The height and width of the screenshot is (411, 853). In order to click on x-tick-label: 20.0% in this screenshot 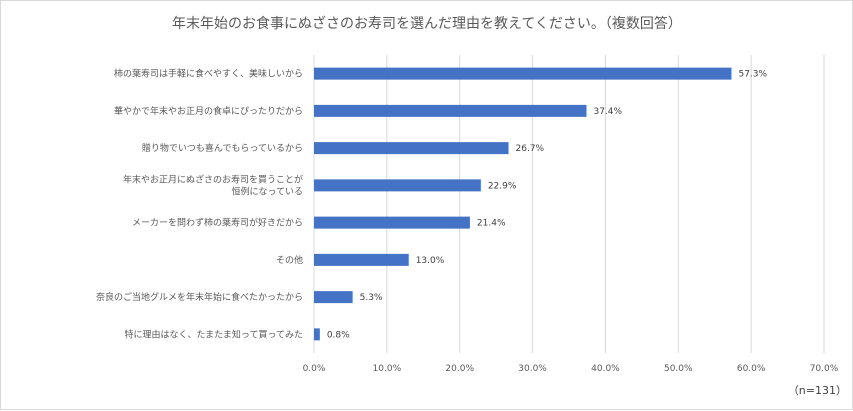, I will do `click(459, 369)`.